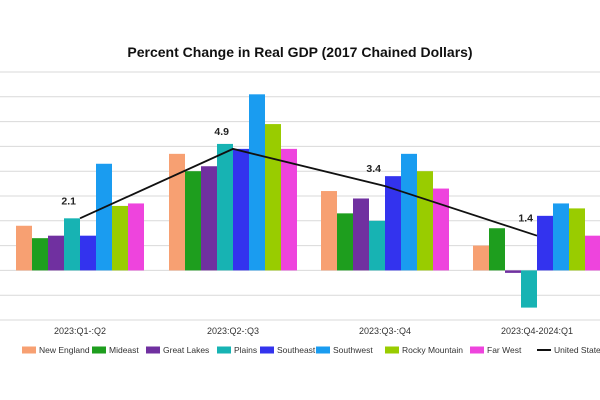  I want to click on legend-label: Rocky Mountain, so click(432, 350).